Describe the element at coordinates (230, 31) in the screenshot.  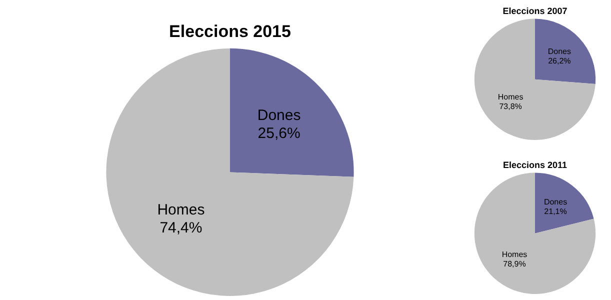
I see `chart-title: Eleccions 2015` at that location.